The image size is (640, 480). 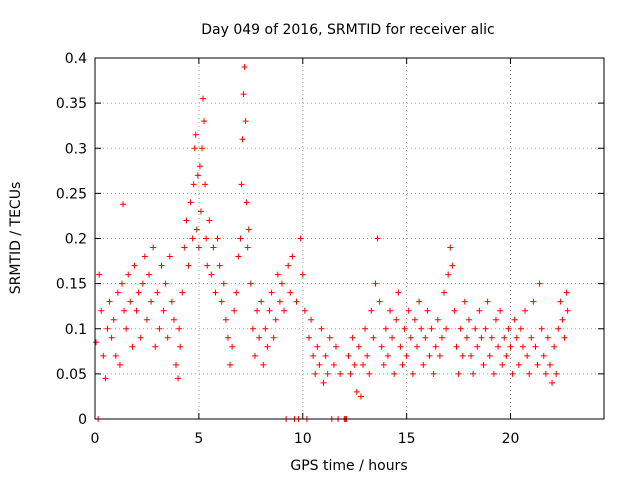 I want to click on y-tick-label: 0.3, so click(x=76, y=149).